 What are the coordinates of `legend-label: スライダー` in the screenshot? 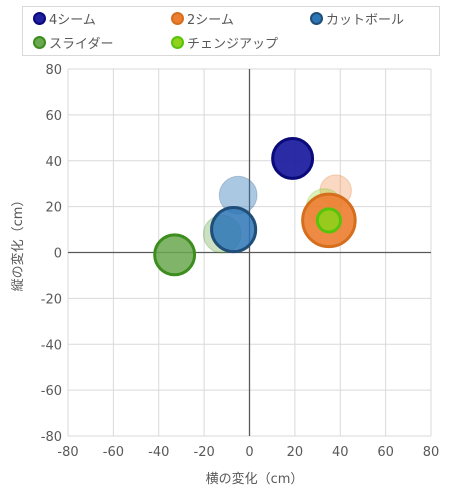 It's located at (81, 44).